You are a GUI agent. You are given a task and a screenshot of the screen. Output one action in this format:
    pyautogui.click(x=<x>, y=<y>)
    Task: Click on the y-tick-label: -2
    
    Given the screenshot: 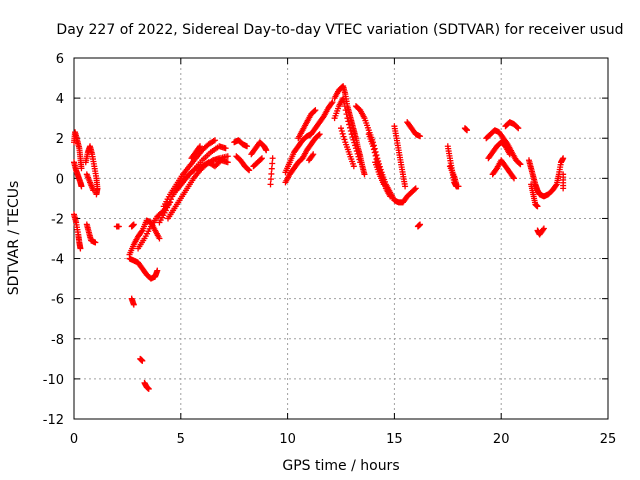 What is the action you would take?
    pyautogui.click(x=57, y=219)
    